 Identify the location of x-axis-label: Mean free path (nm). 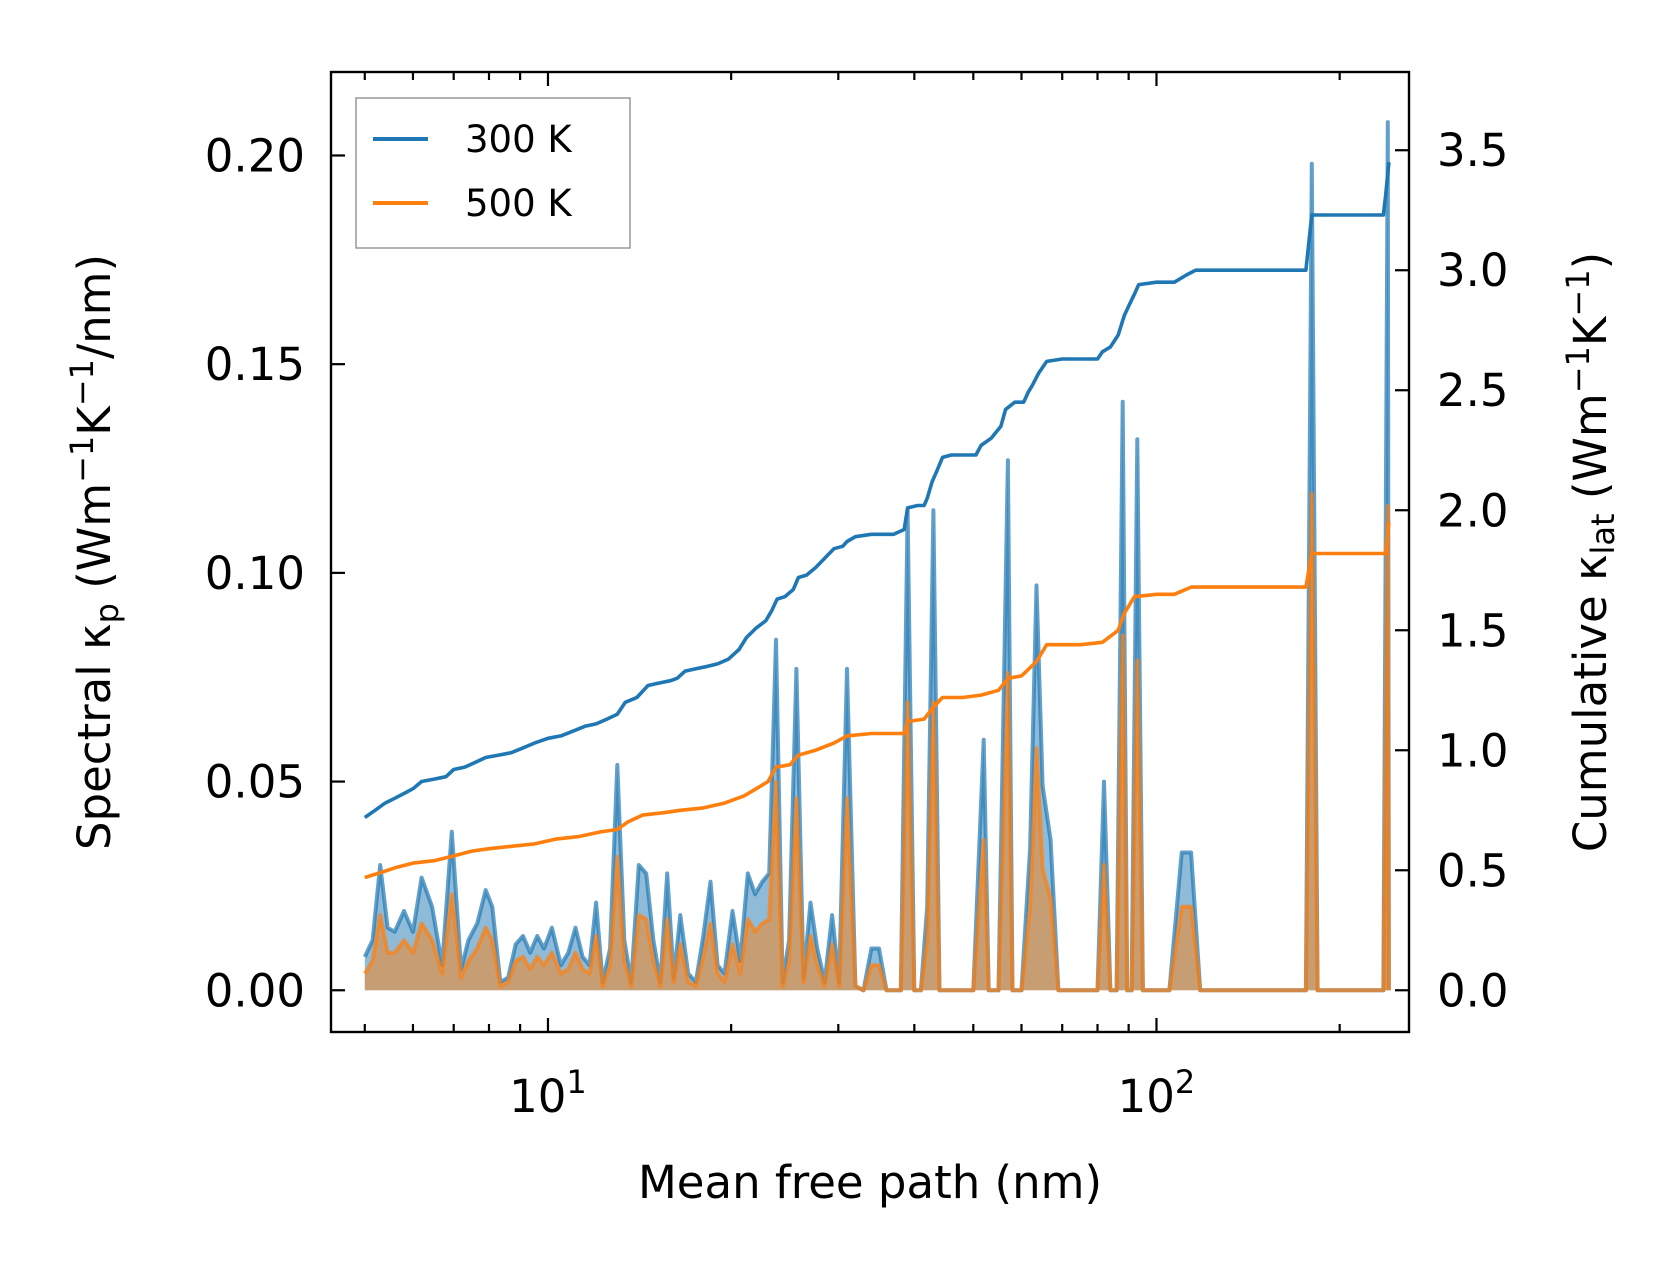
(870, 1182).